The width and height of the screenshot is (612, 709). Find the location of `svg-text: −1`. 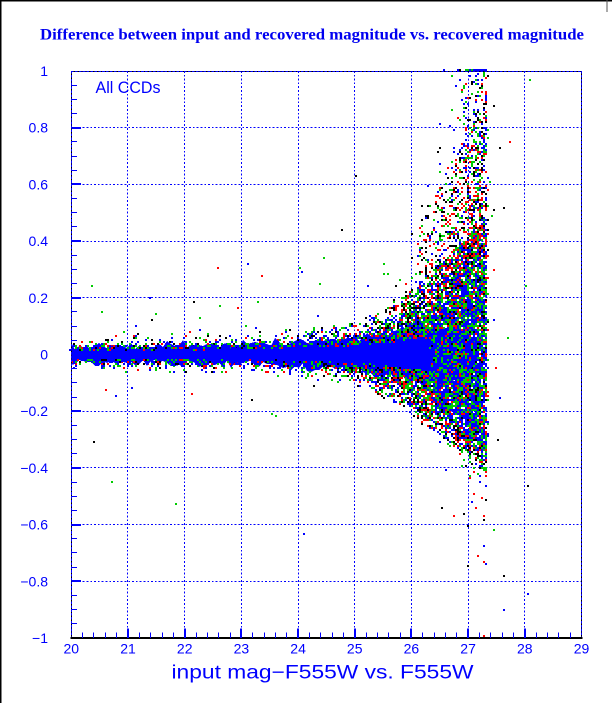

svg-text: −1 is located at coordinates (40, 638).